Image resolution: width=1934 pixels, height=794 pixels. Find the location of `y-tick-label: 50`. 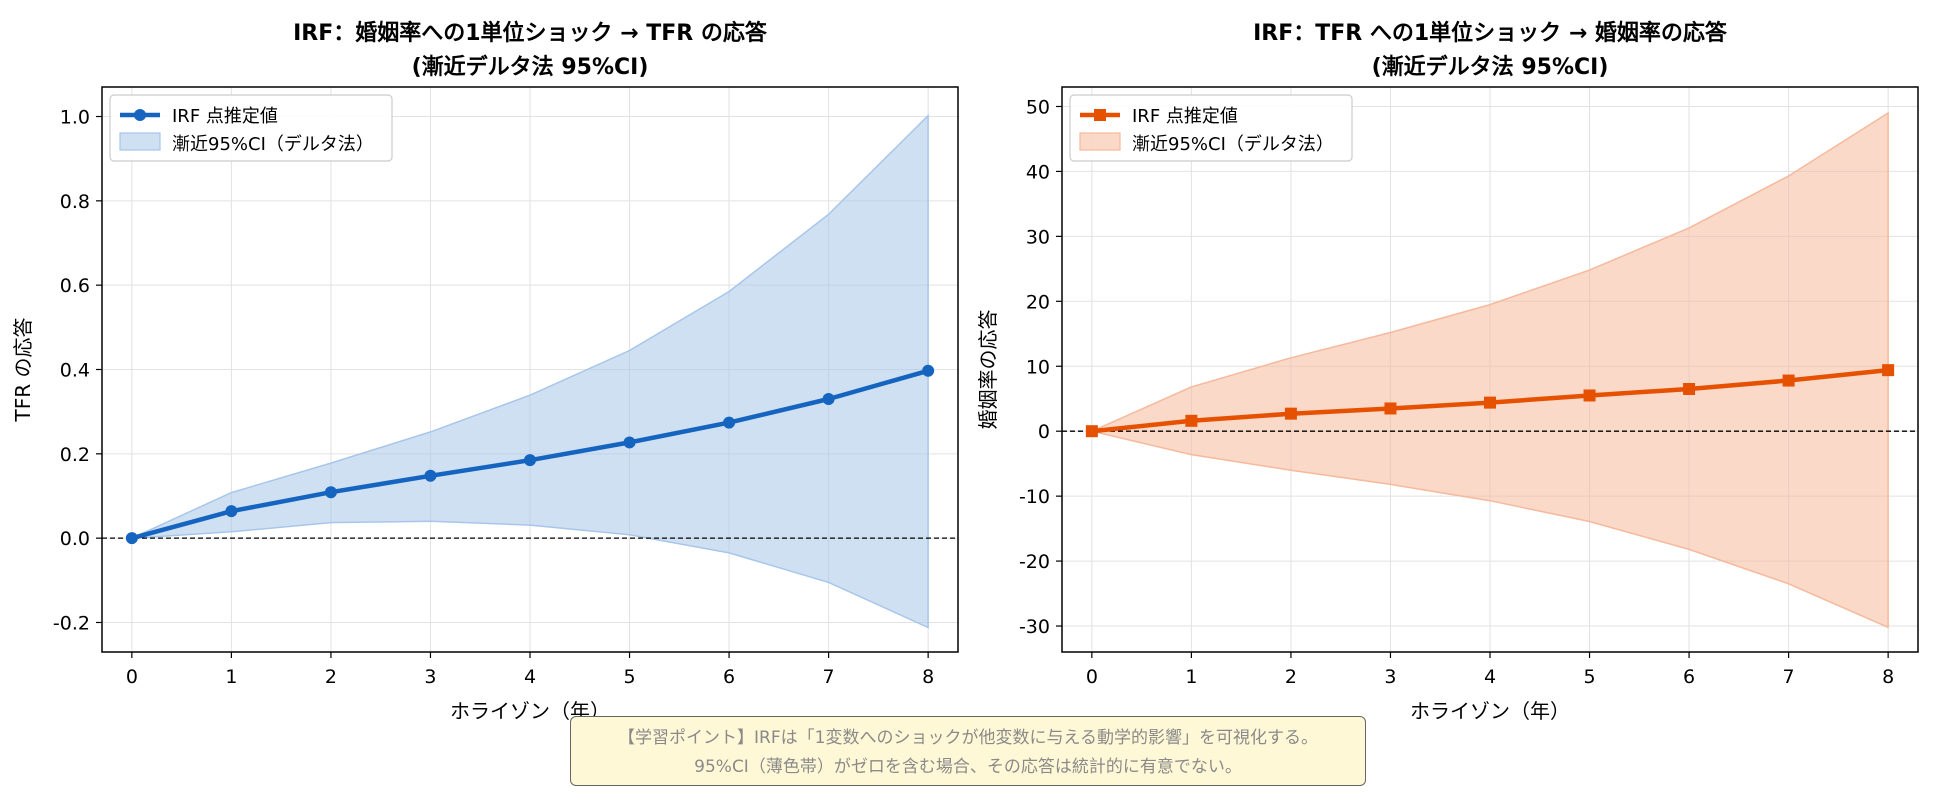

y-tick-label: 50 is located at coordinates (1038, 107).